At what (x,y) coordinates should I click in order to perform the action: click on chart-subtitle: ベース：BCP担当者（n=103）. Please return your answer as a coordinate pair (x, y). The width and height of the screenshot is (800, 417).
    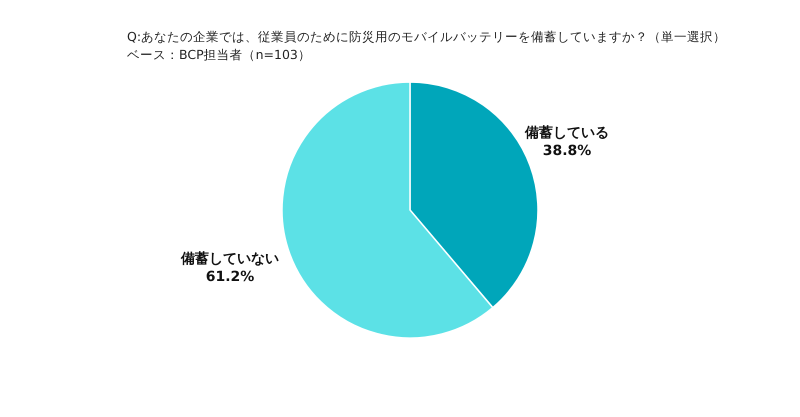
    Looking at the image, I should click on (219, 54).